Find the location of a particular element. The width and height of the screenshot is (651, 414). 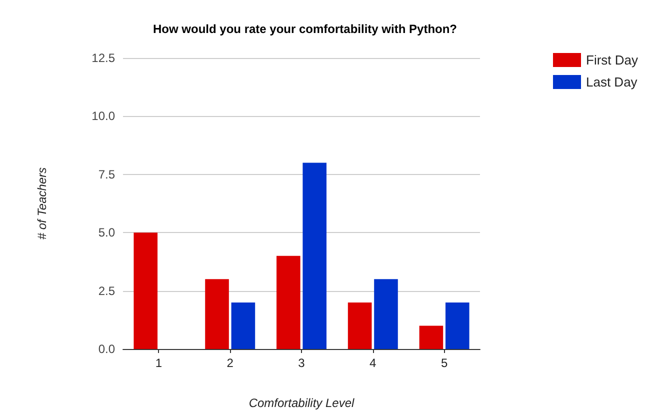

y-tick-label: 5.0 is located at coordinates (107, 233).